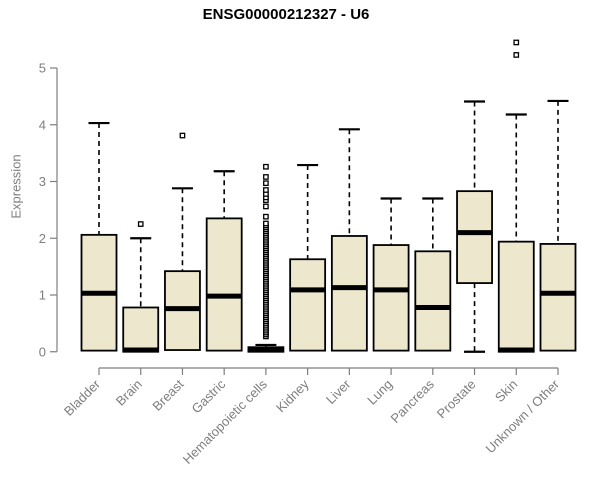 Image resolution: width=600 pixels, height=500 pixels. I want to click on y-tick-label: 1, so click(42, 295).